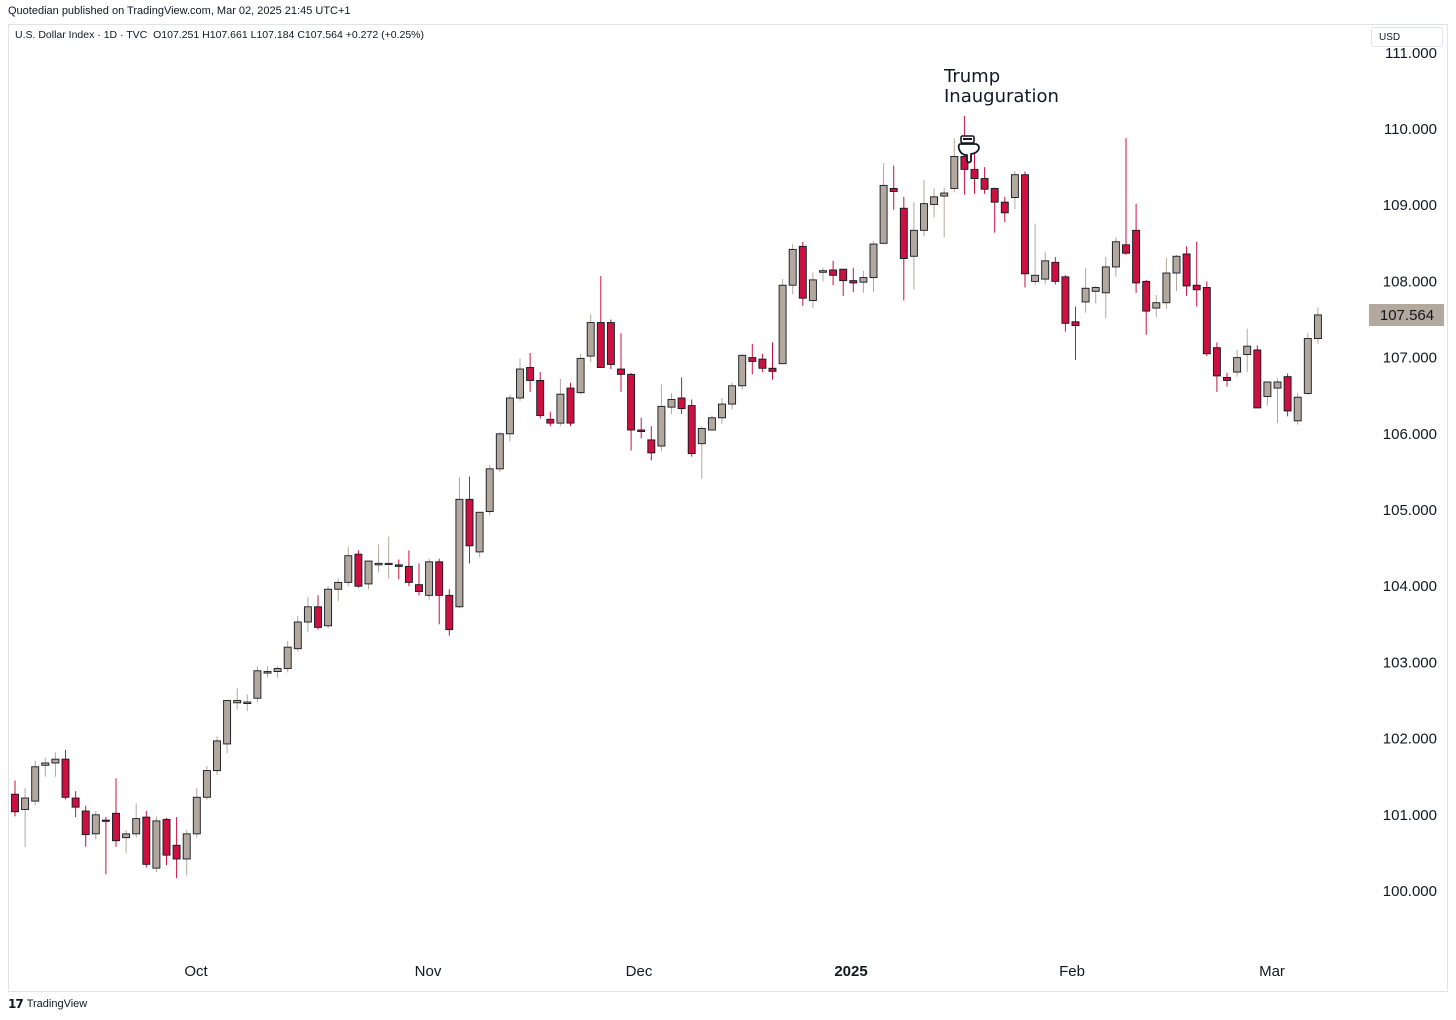 The height and width of the screenshot is (1020, 1456). Describe the element at coordinates (1407, 37) in the screenshot. I see `currency-button: USD` at that location.